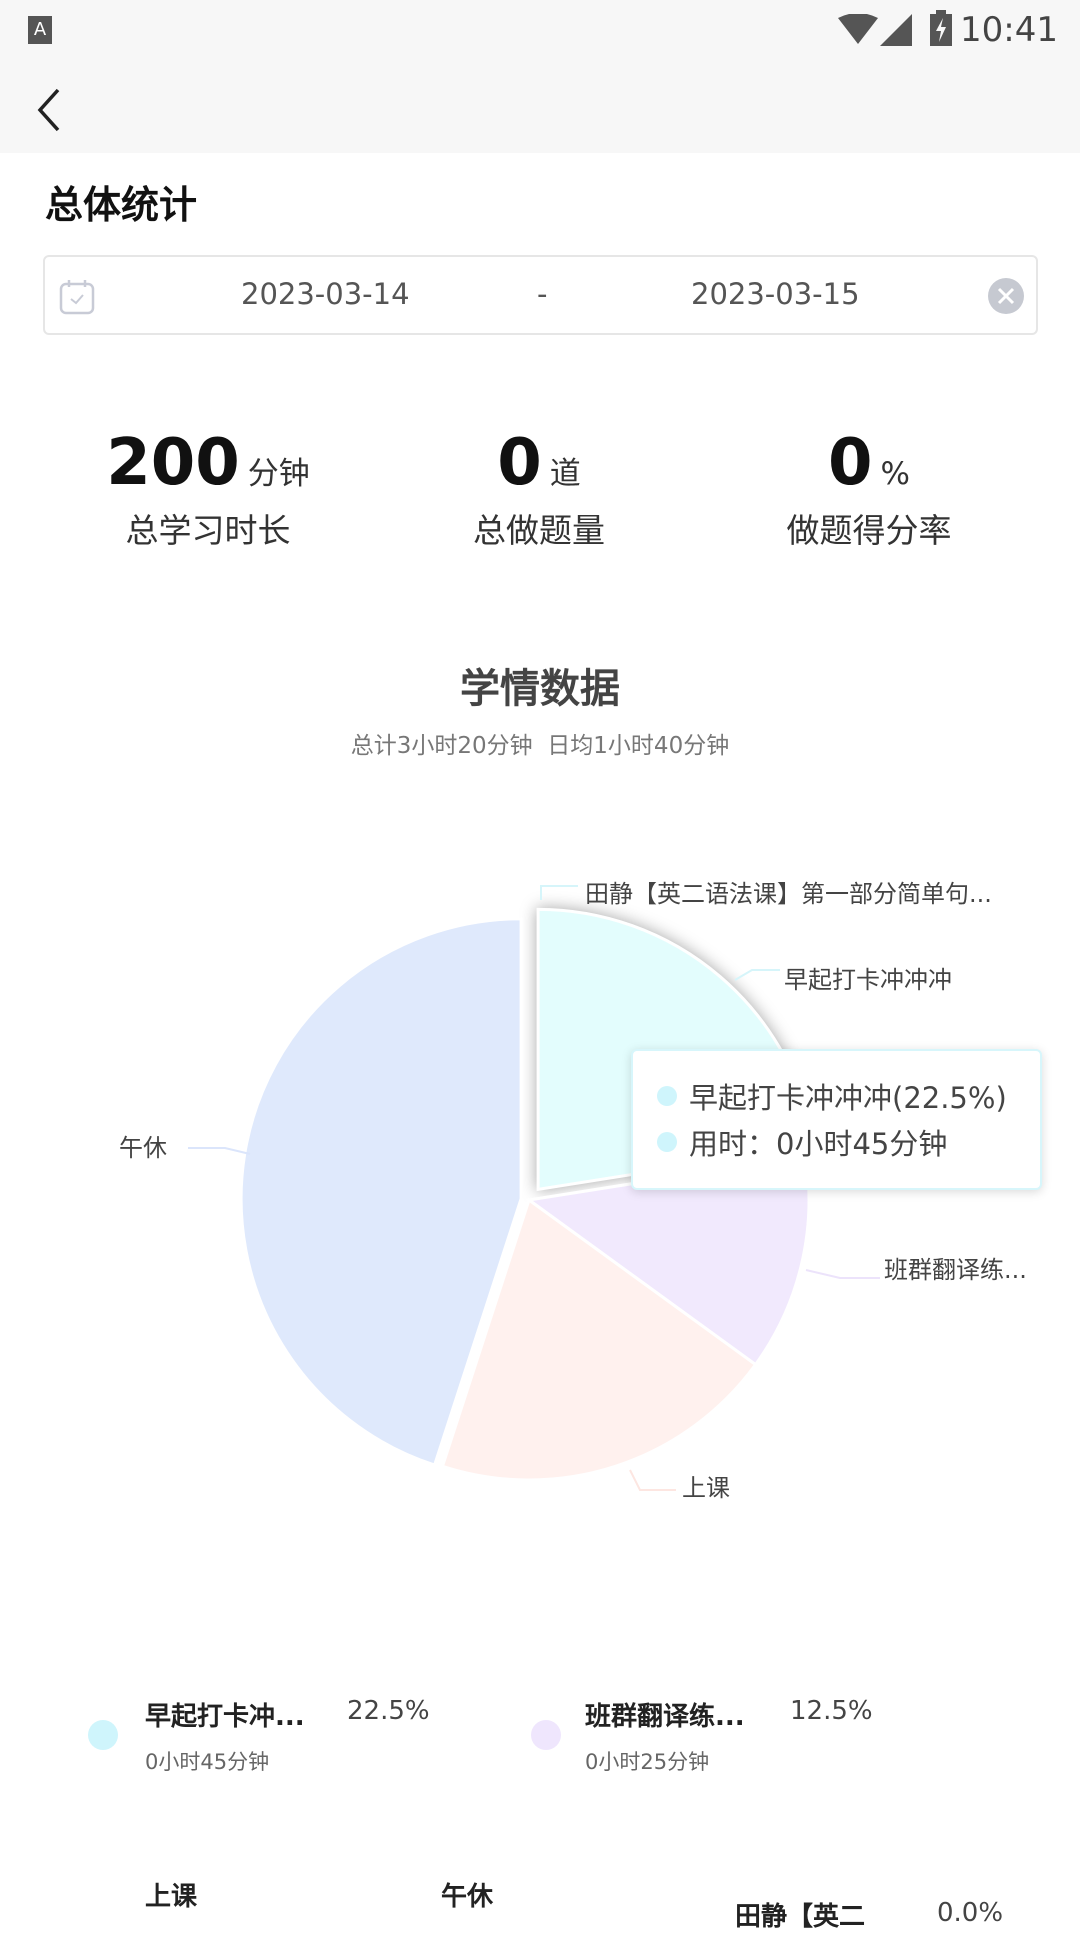 This screenshot has width=1080, height=1933. I want to click on stat-study-time: 200 分钟 总学习时长, so click(208, 489).